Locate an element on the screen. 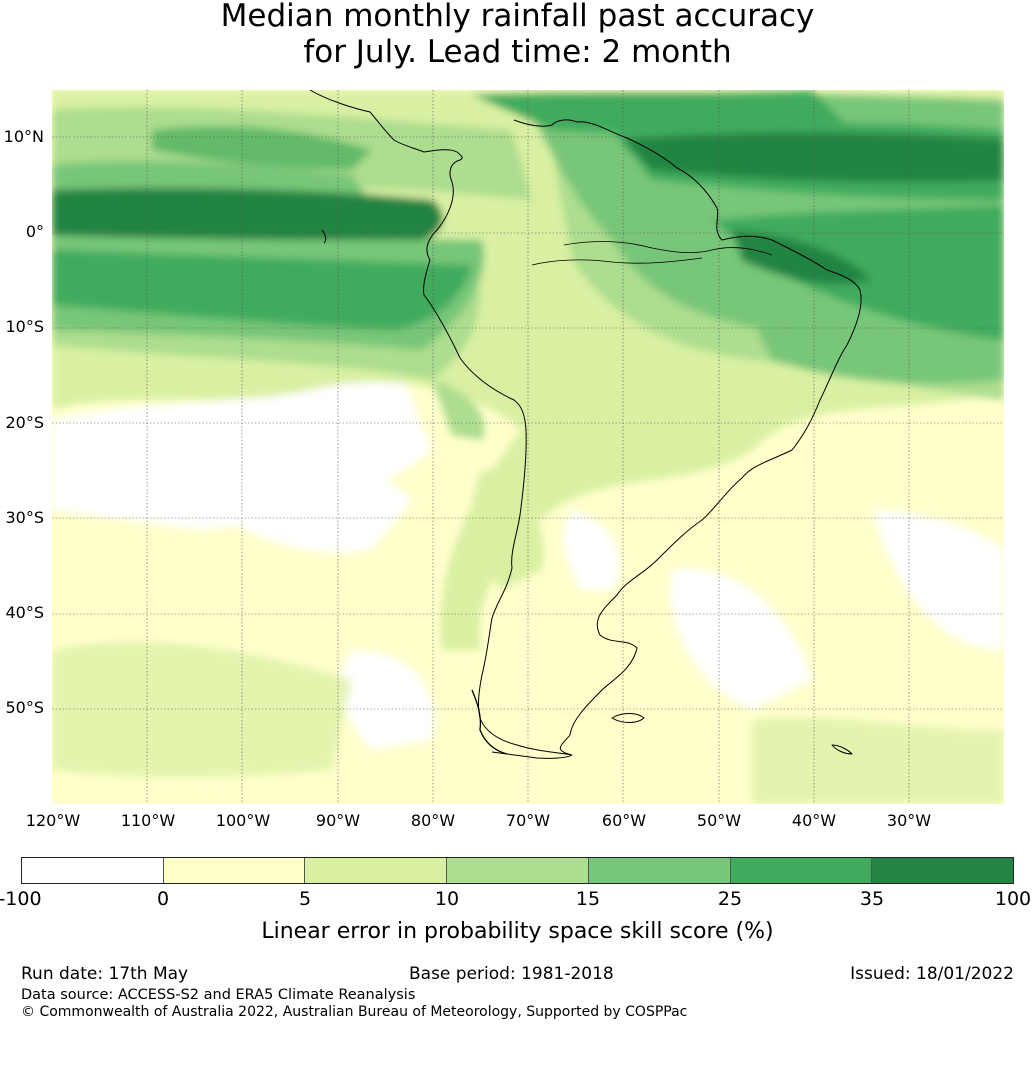  map-title-line1: Median monthly rainfall past accuracy is located at coordinates (517, 17).